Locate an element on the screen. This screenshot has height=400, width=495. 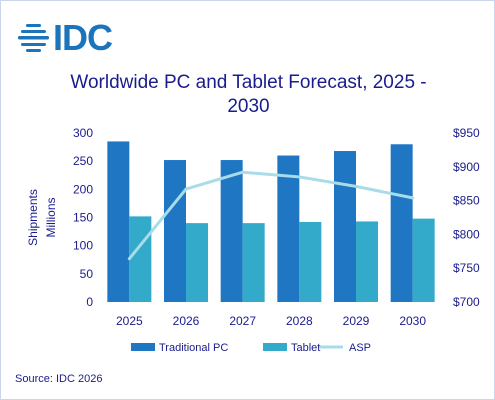
y-right-tick-label: $750 is located at coordinates (466, 268).